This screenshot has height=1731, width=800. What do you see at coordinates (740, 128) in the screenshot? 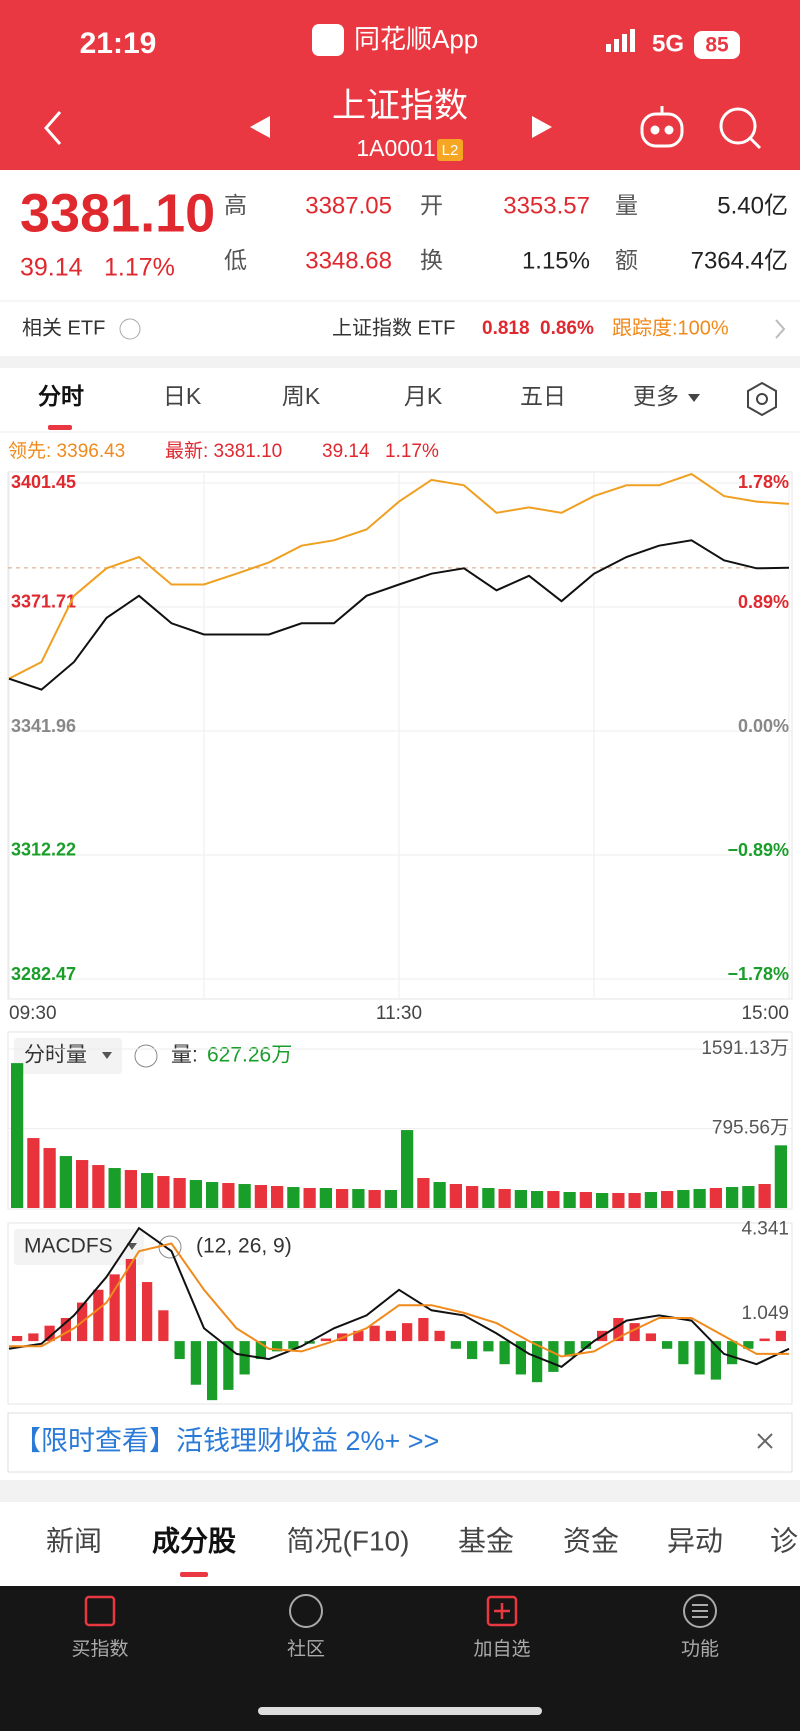
I see `search-icon` at bounding box center [740, 128].